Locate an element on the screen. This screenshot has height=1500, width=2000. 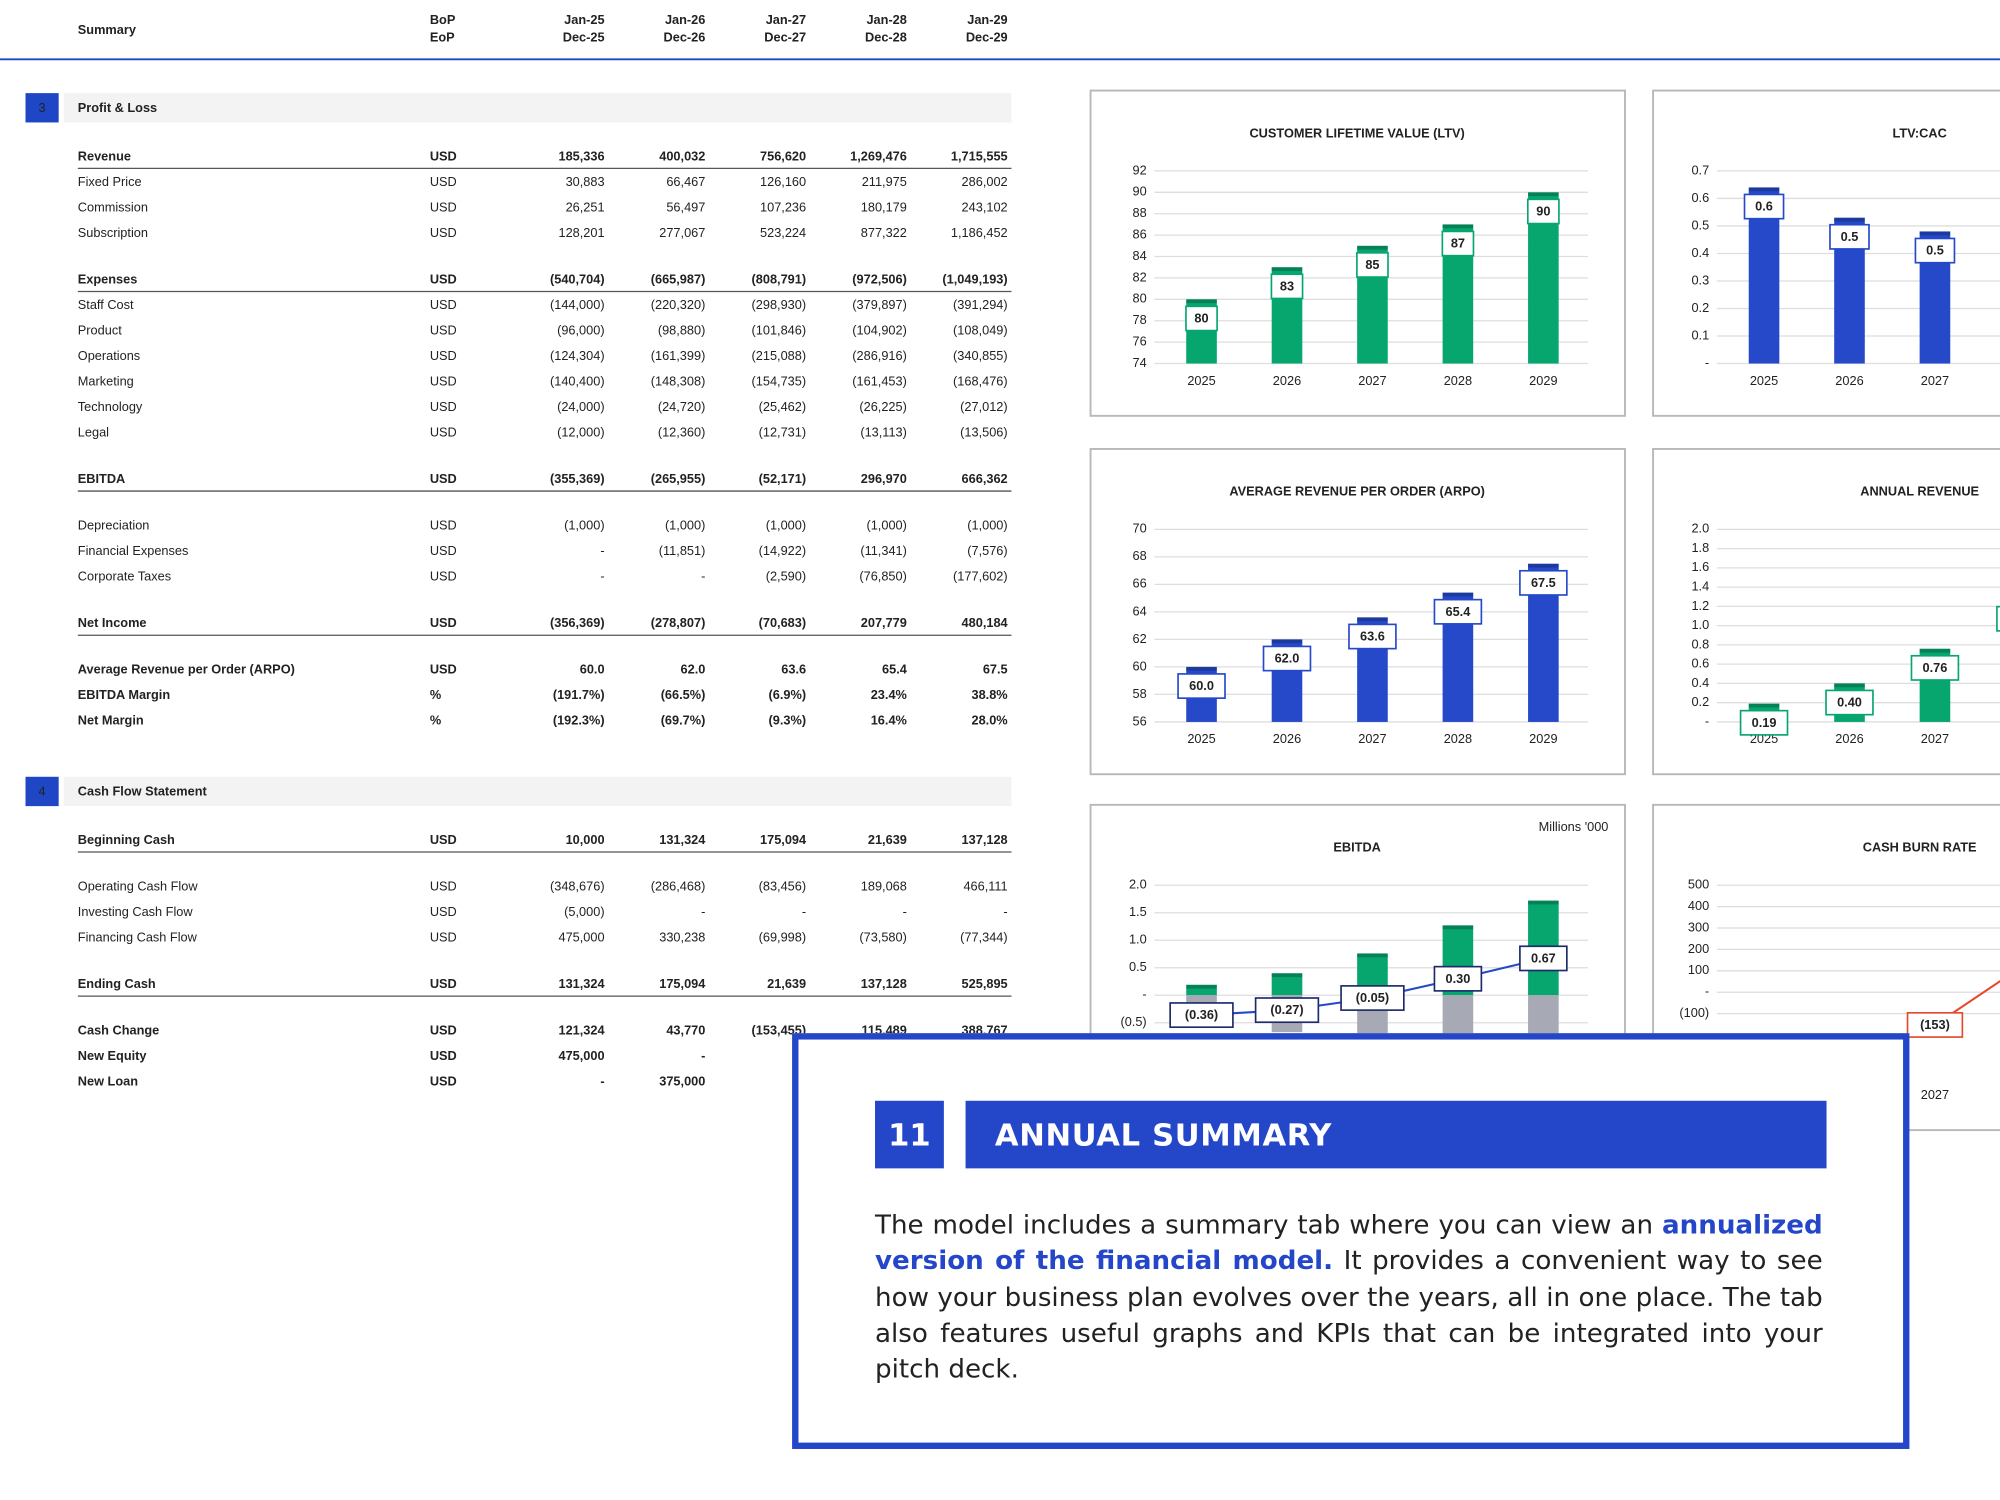
data-label: 63.6 is located at coordinates (1372, 636).